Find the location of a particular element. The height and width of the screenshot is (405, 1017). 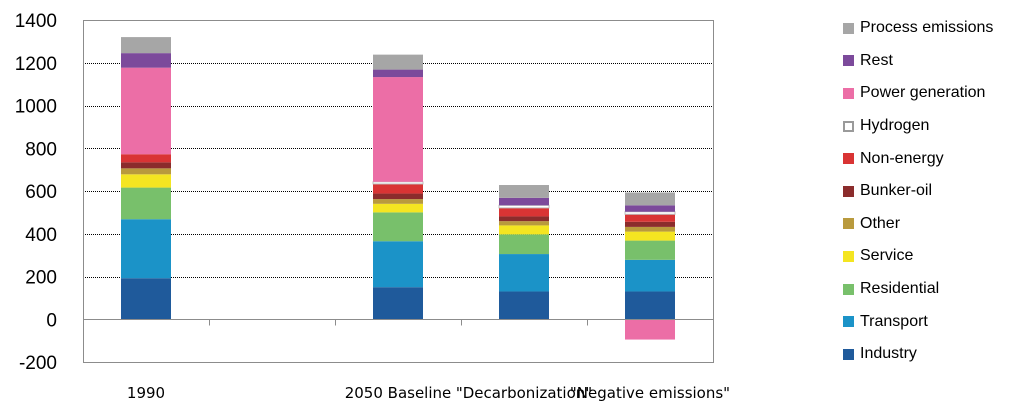

legend-label: Service is located at coordinates (887, 256).